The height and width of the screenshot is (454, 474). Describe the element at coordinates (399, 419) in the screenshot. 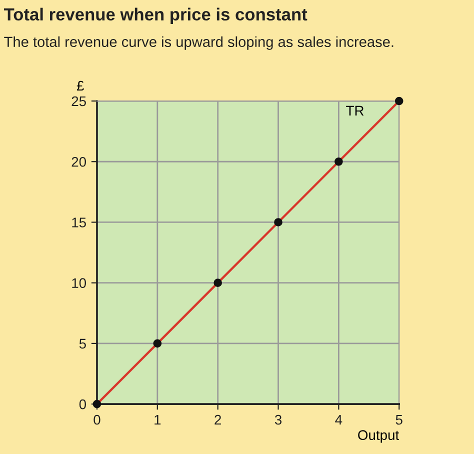

I see `x-tick-label: 5` at that location.